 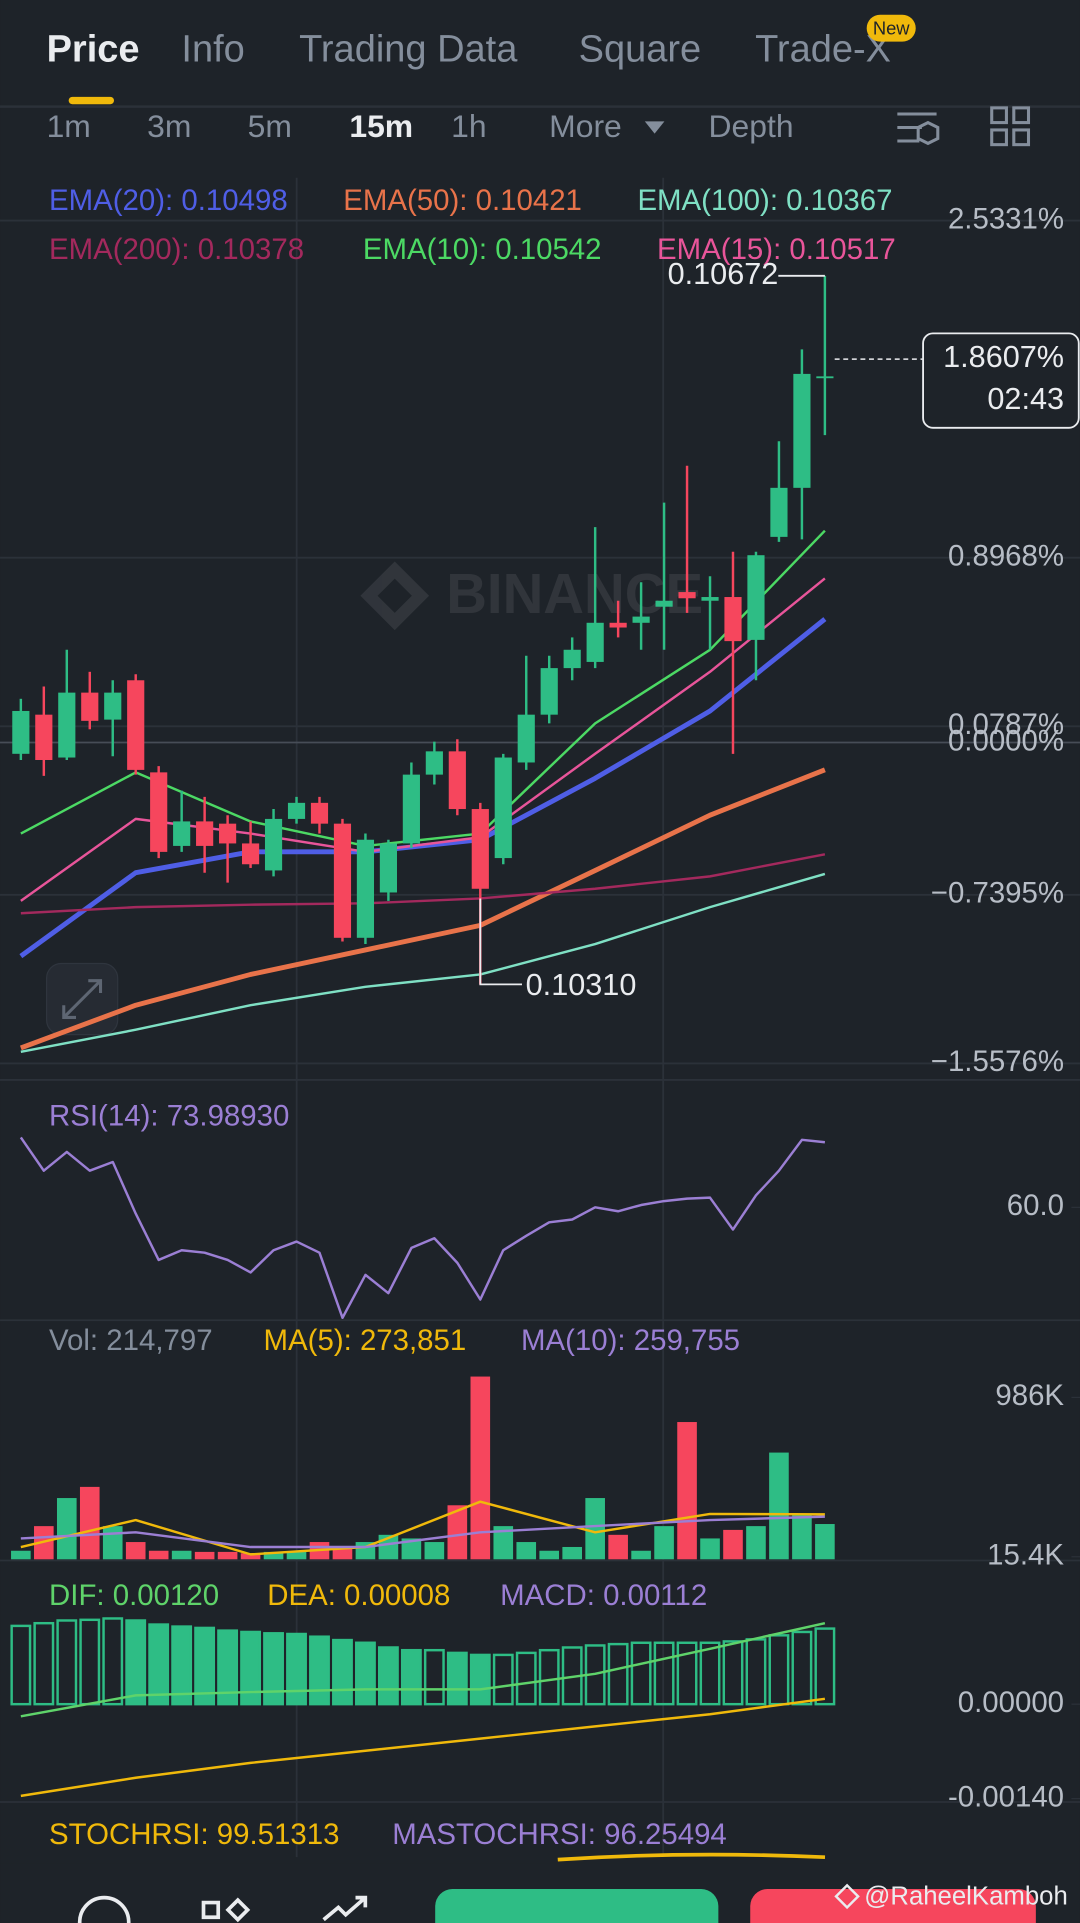 I want to click on tab: Trade-X, so click(x=823, y=50).